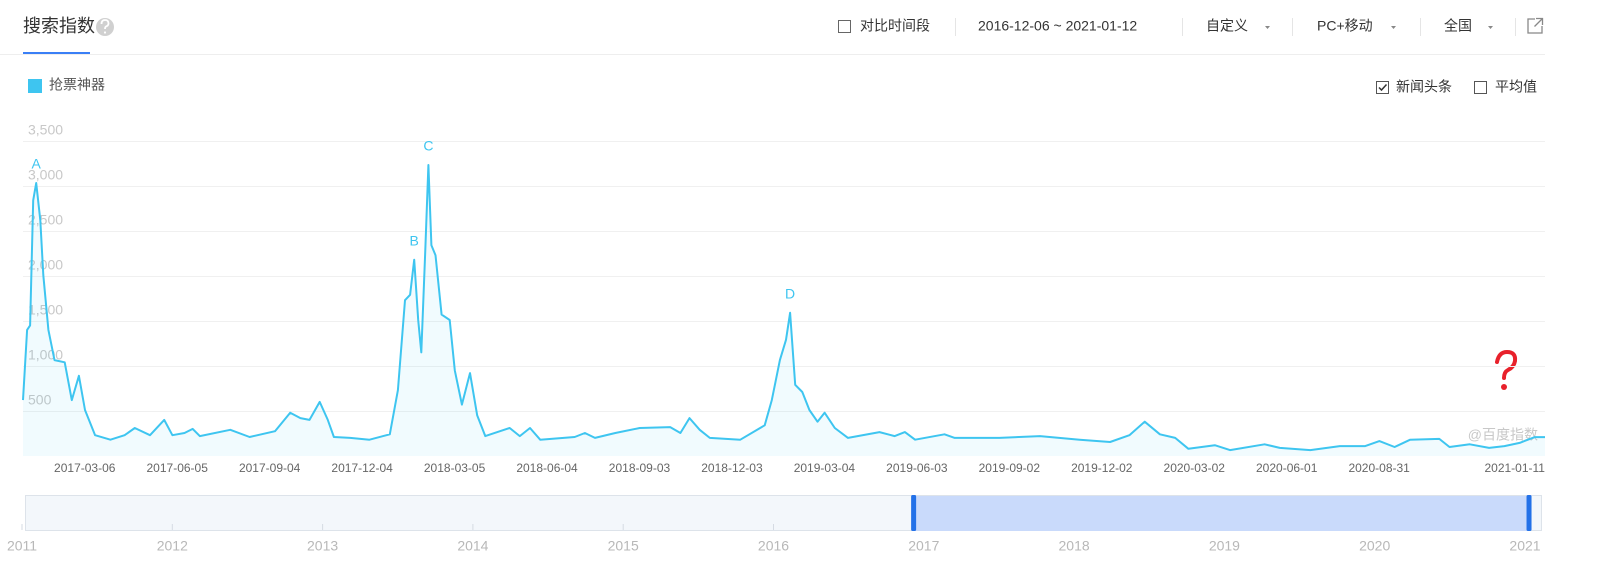  I want to click on legend-label: 抢票神器, so click(77, 85).